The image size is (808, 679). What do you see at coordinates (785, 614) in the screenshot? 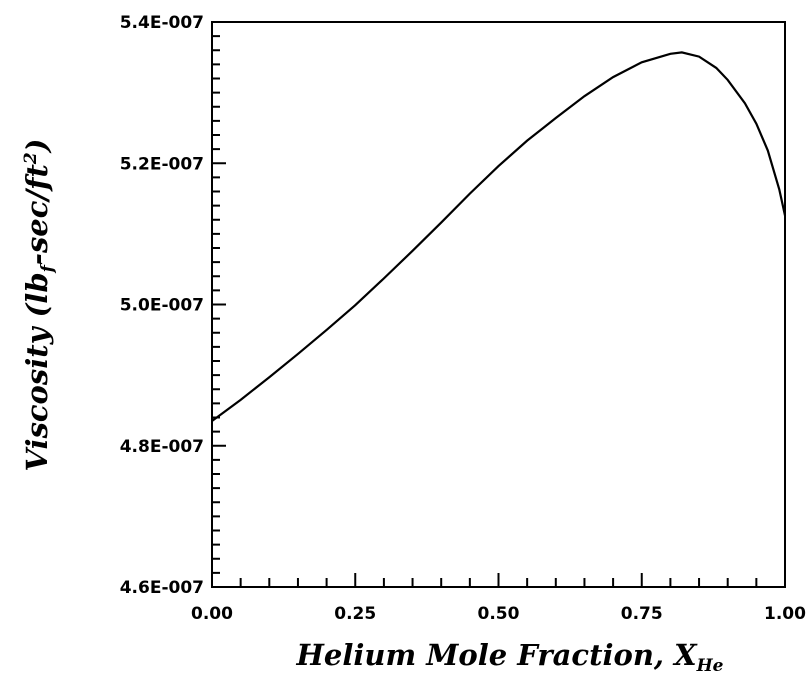
I see `x-tick-label: 1.00` at bounding box center [785, 614].